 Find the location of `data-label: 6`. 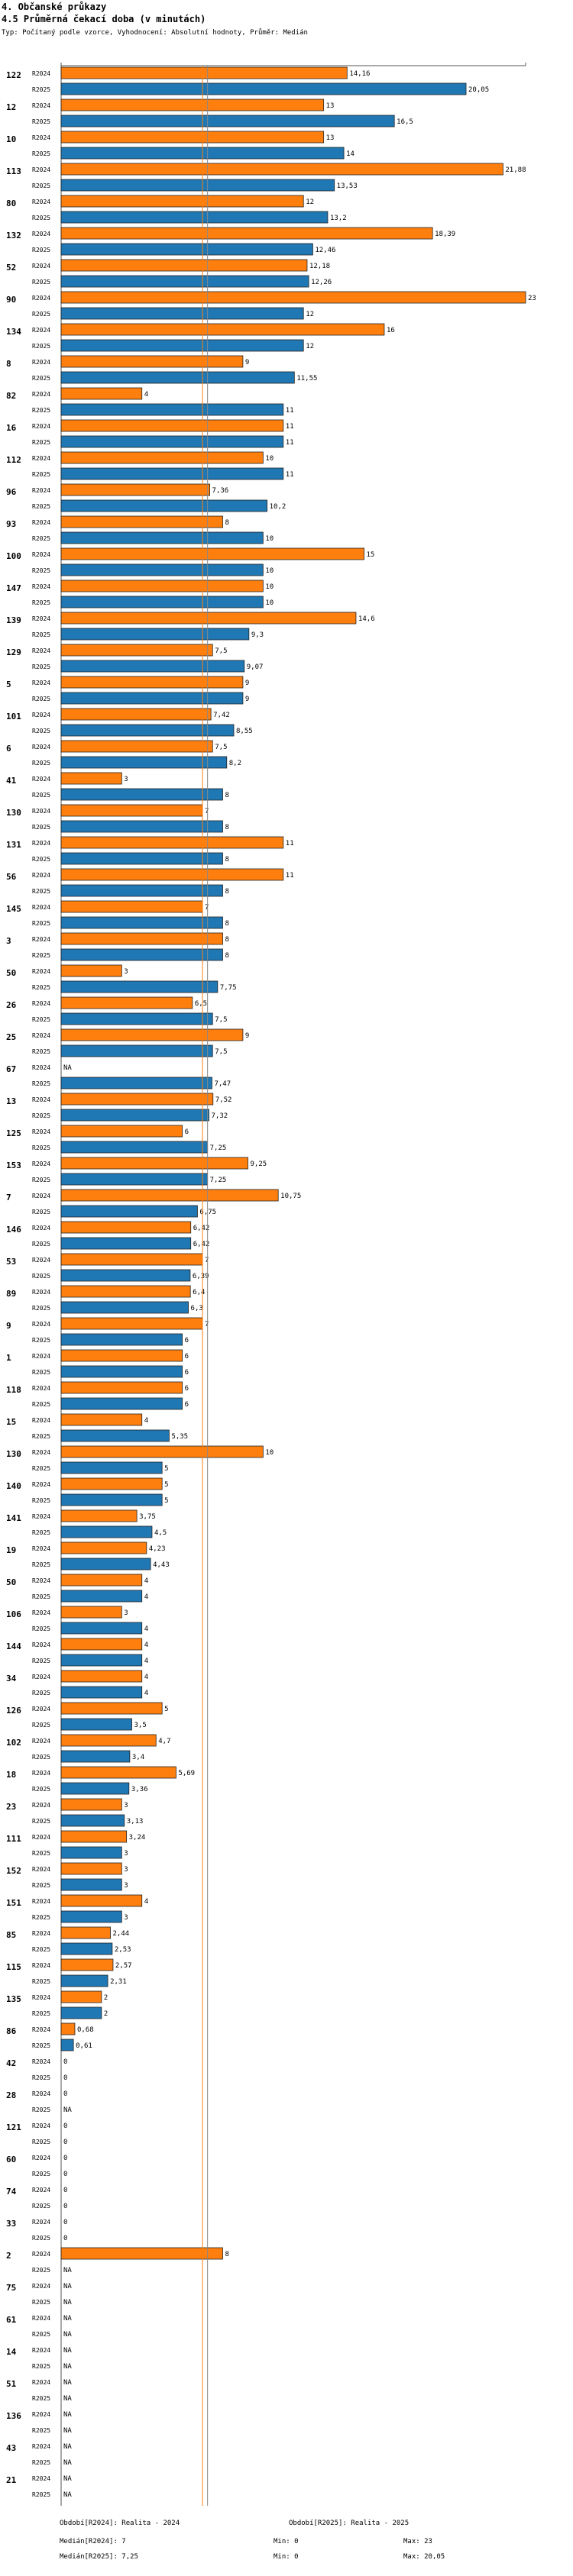

data-label: 6 is located at coordinates (187, 1373).